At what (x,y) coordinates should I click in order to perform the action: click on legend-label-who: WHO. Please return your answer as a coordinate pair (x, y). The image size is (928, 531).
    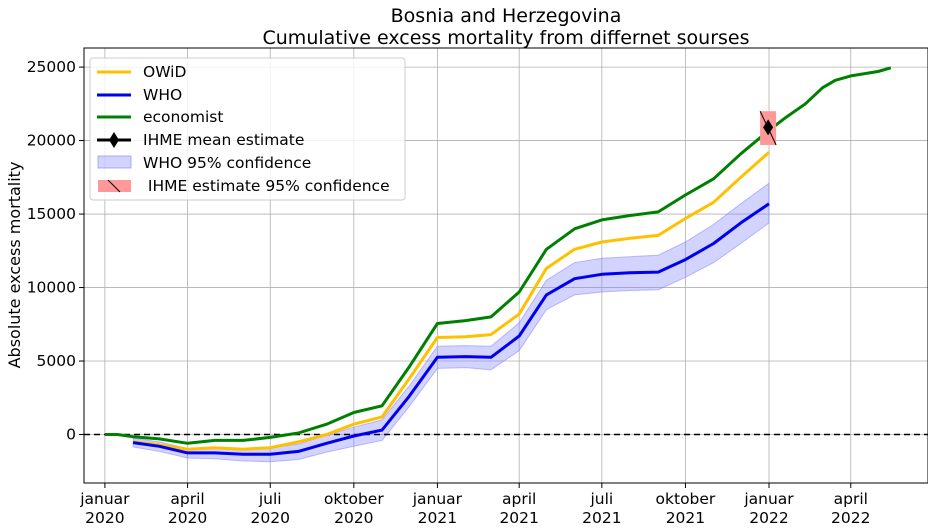
    Looking at the image, I should click on (162, 95).